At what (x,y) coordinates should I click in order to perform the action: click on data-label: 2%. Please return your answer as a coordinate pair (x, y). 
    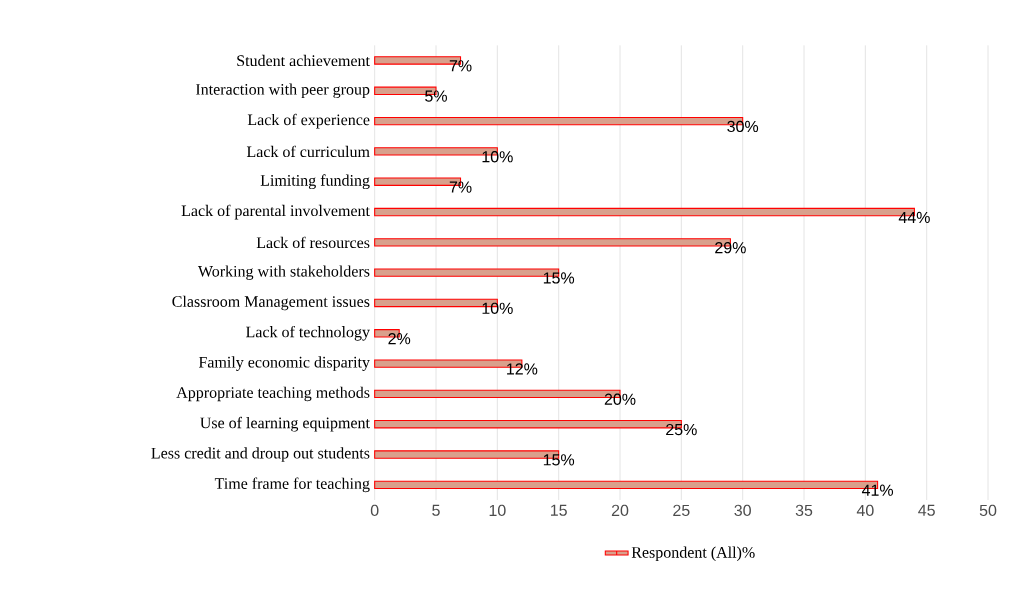
    Looking at the image, I should click on (399, 339).